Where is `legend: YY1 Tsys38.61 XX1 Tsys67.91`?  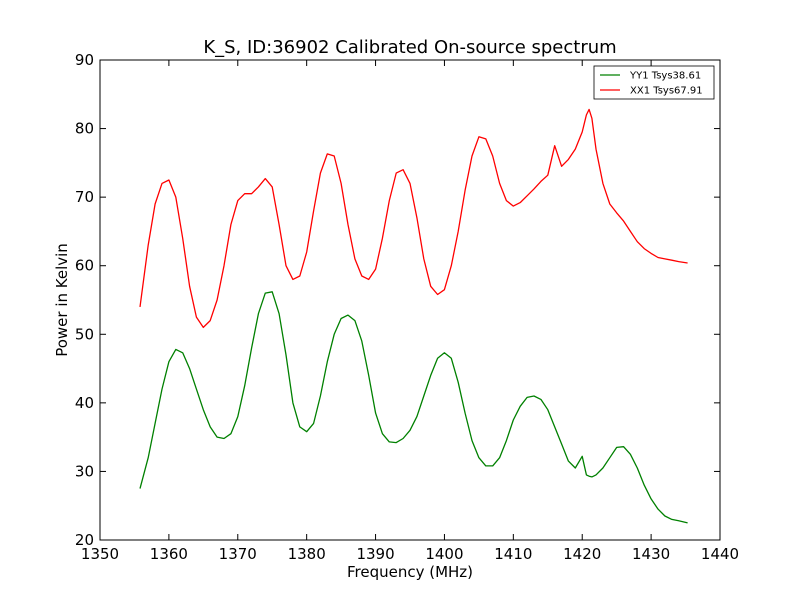
legend: YY1 Tsys38.61 XX1 Tsys67.91 is located at coordinates (654, 82).